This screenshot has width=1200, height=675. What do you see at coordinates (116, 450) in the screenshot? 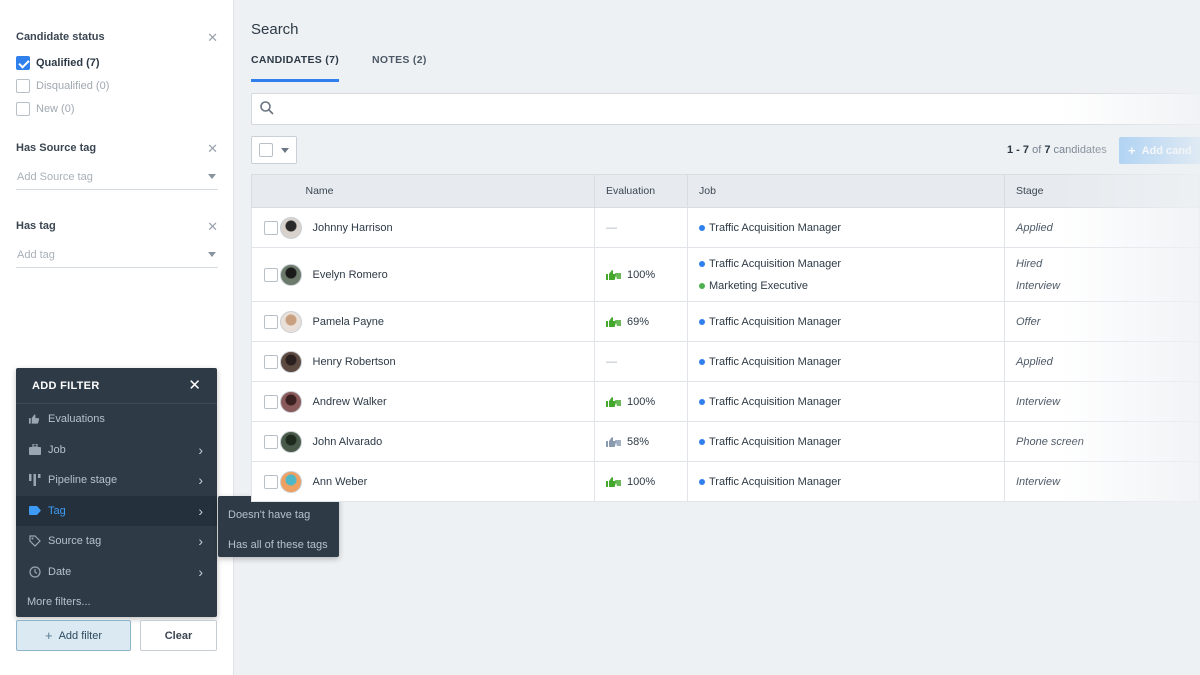
I see `menu-item-job: Job ›` at bounding box center [116, 450].